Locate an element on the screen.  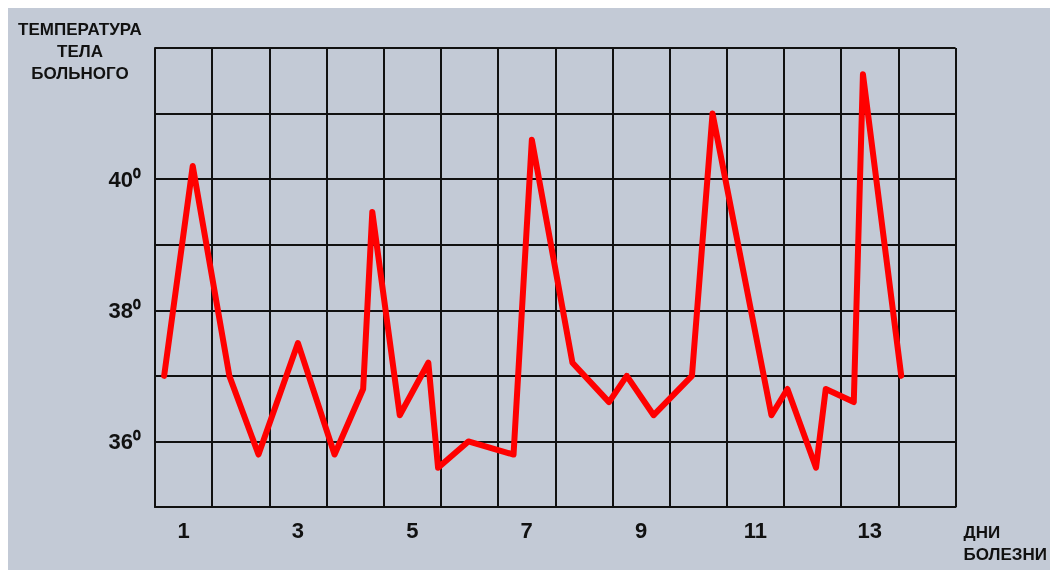
x-tick-label: 11 is located at coordinates (755, 530).